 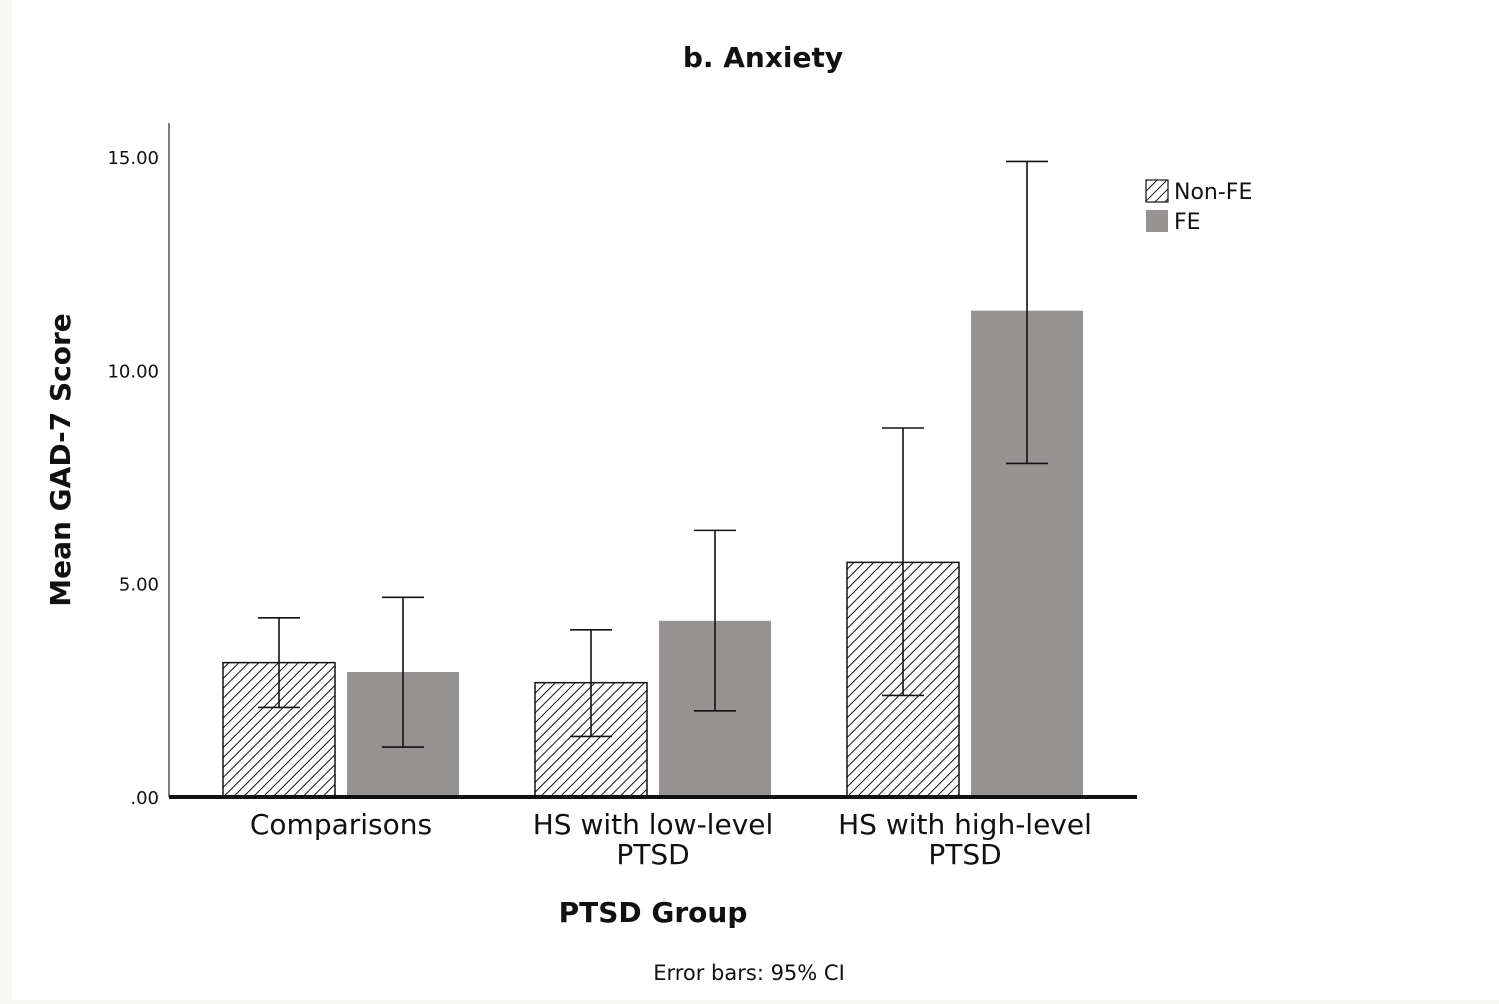 I want to click on x-category-label: HS with low-level PTSD, so click(x=653, y=839).